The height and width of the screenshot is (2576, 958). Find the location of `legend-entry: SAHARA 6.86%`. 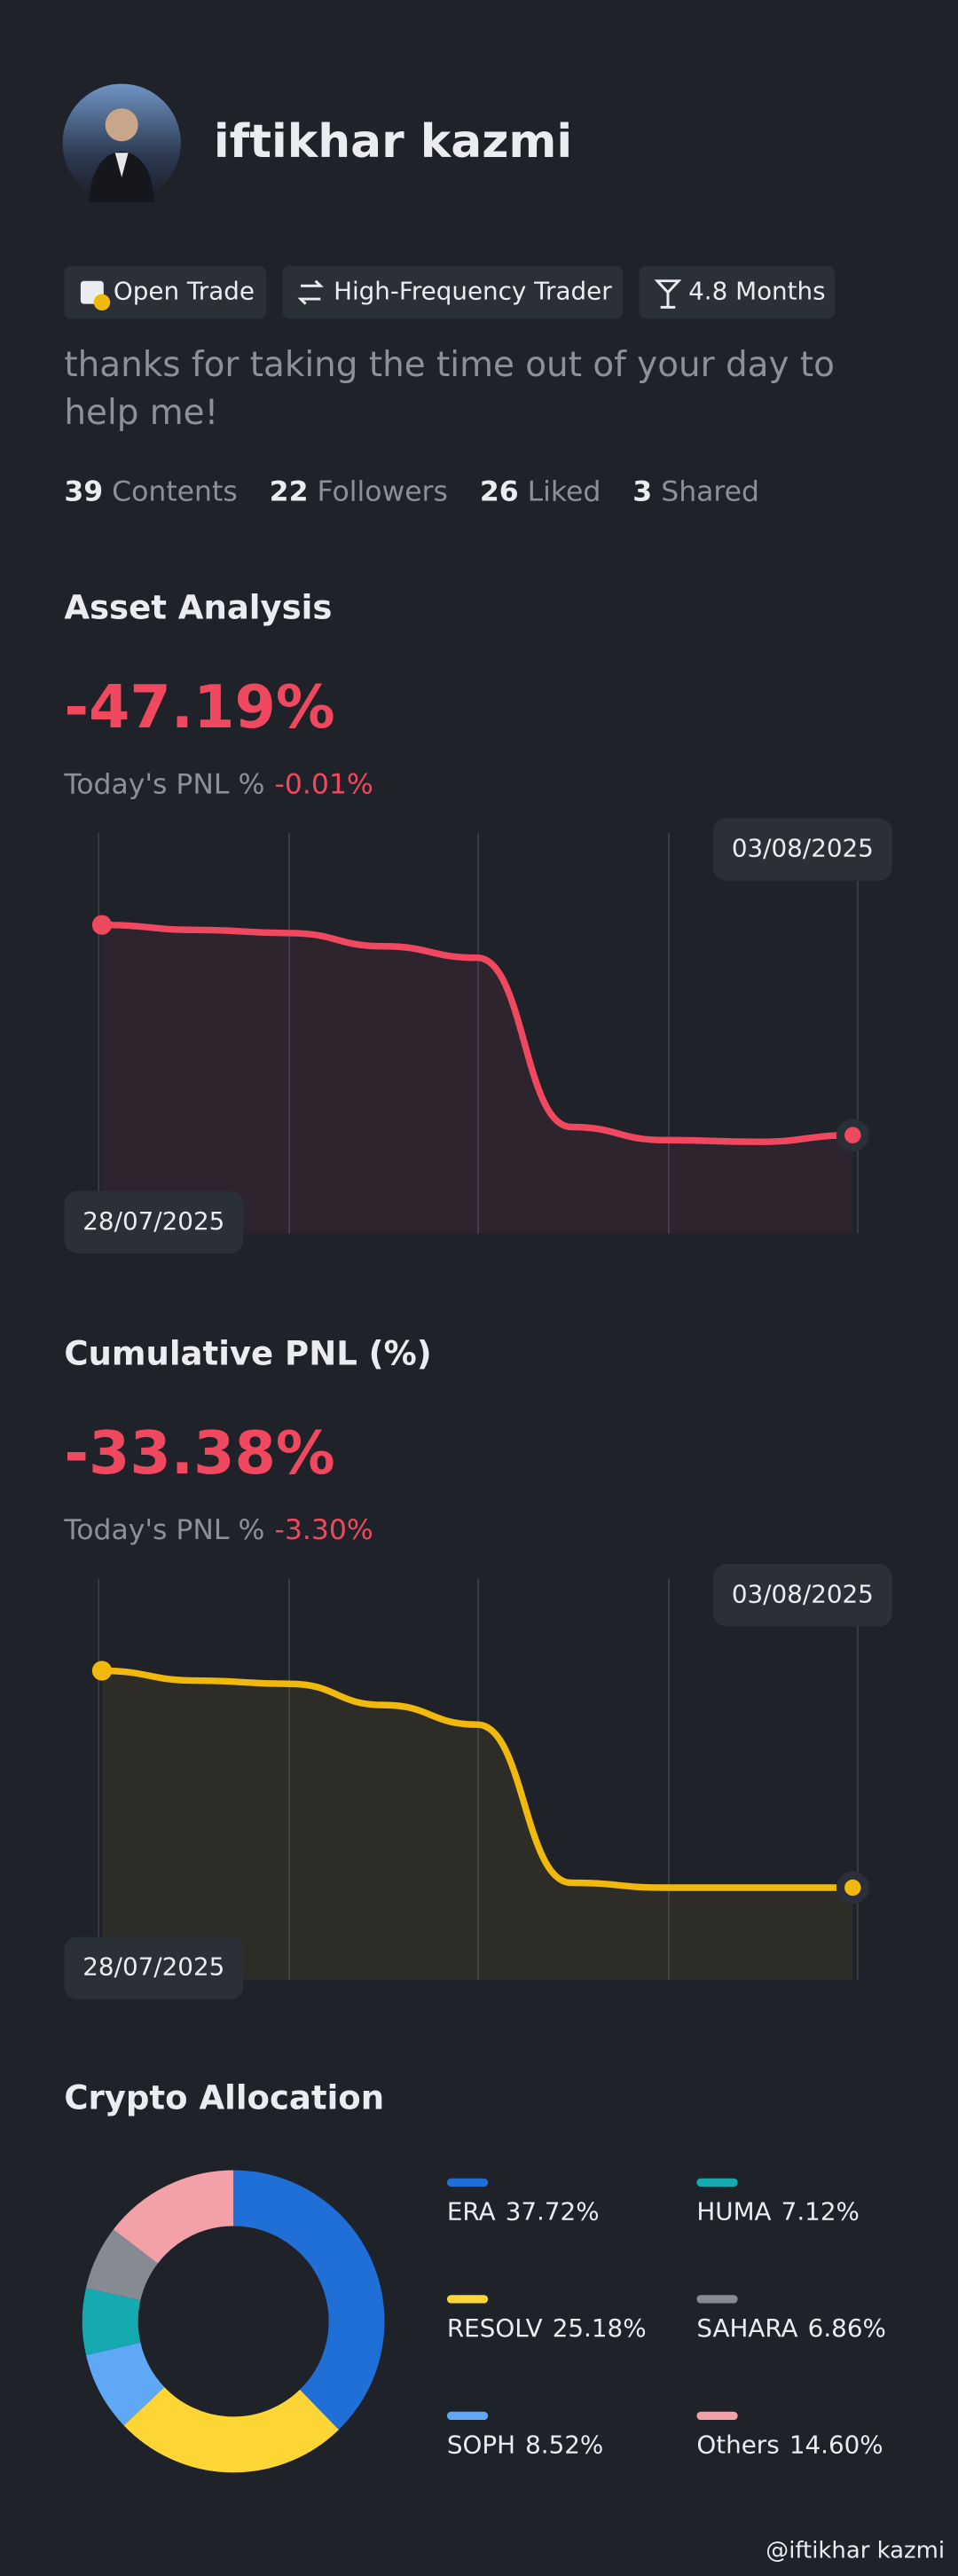

legend-entry: SAHARA 6.86% is located at coordinates (791, 2328).